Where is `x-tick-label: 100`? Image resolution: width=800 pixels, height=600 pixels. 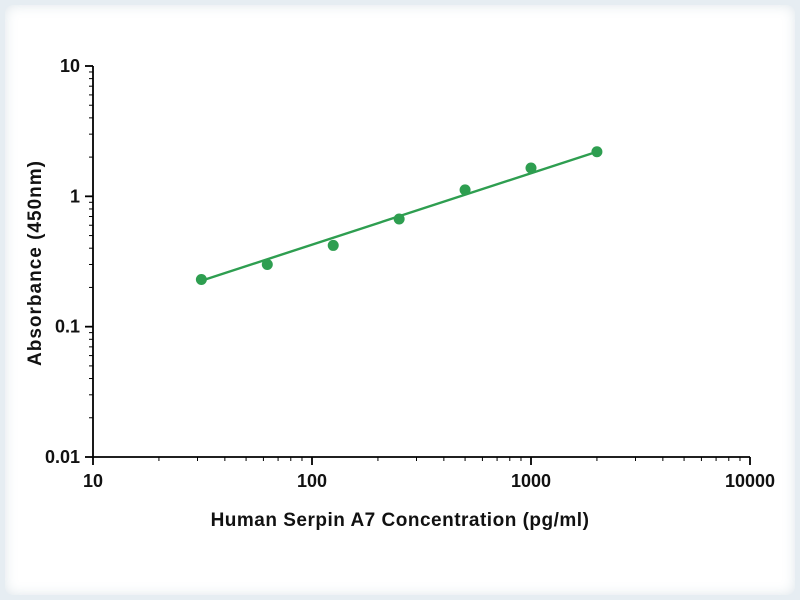 x-tick-label: 100 is located at coordinates (312, 481).